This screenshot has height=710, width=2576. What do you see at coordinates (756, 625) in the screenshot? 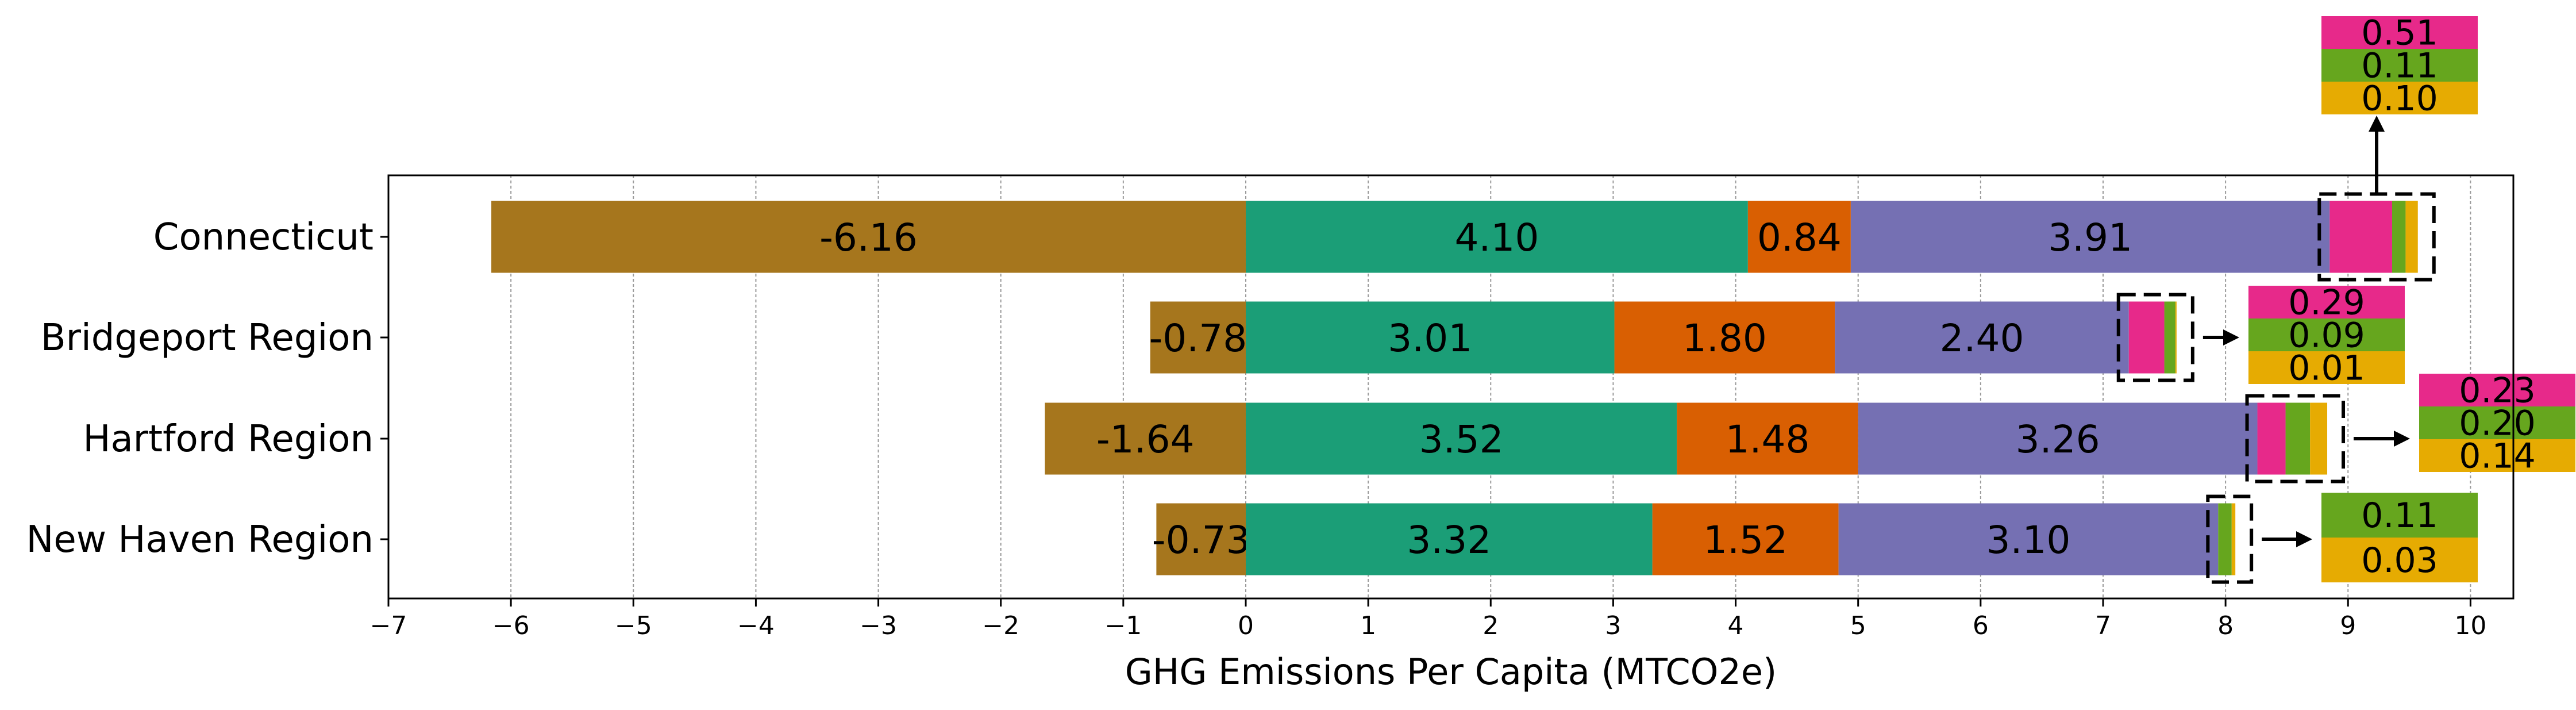
I see `x-tick-label: −4` at bounding box center [756, 625].